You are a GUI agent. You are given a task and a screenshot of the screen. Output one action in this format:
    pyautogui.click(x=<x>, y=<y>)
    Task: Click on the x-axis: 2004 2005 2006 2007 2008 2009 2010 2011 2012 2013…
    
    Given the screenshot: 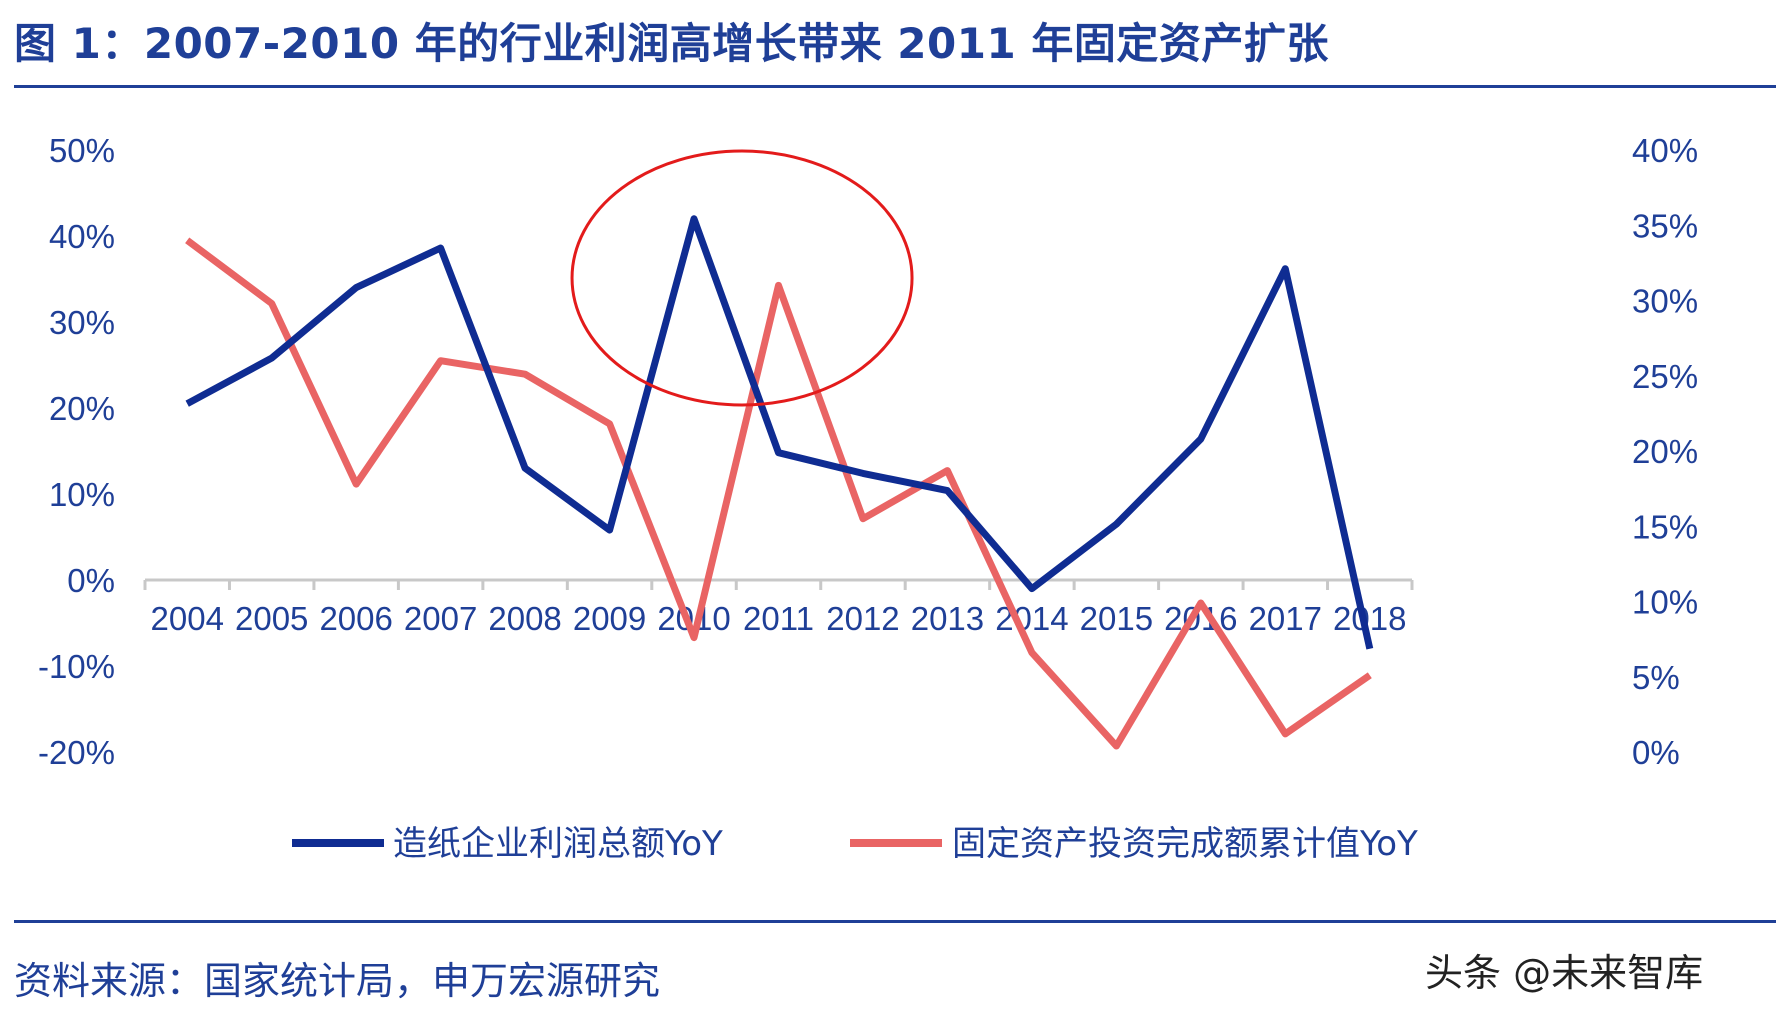 What is the action you would take?
    pyautogui.click(x=778, y=607)
    